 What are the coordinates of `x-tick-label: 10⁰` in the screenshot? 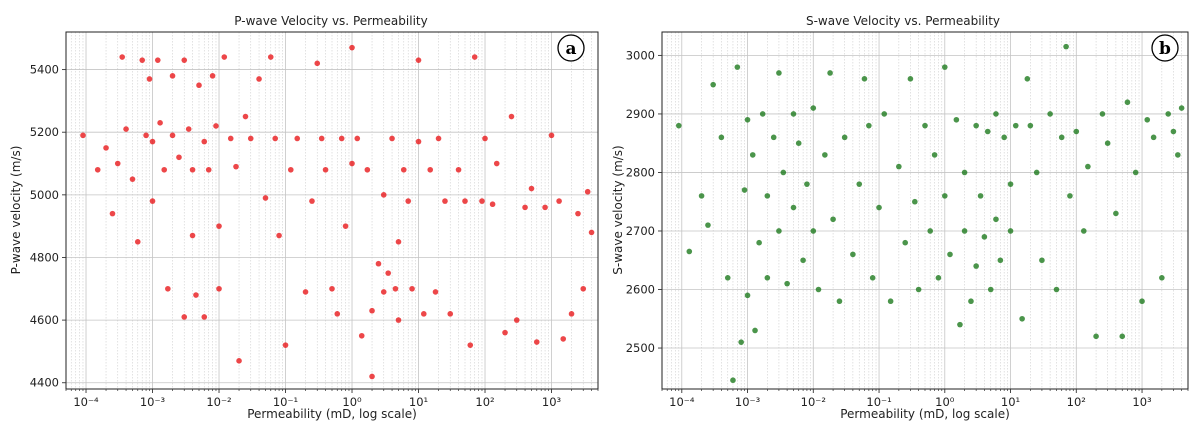 It's located at (945, 402).